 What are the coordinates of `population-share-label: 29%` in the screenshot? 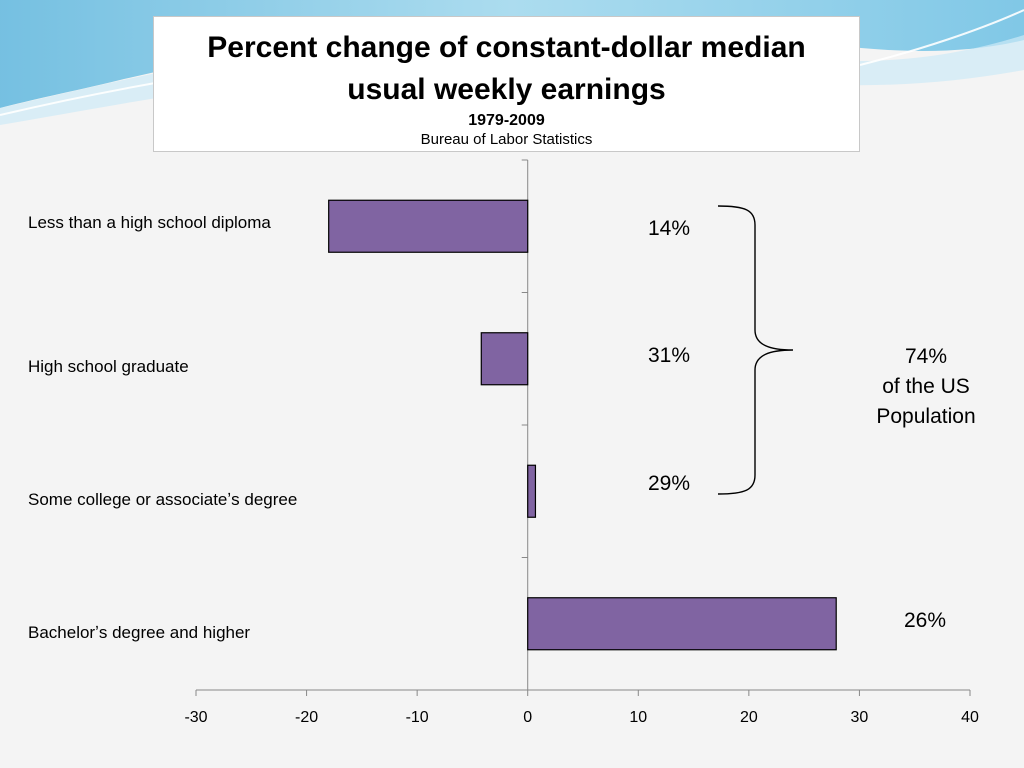 It's located at (669, 483).